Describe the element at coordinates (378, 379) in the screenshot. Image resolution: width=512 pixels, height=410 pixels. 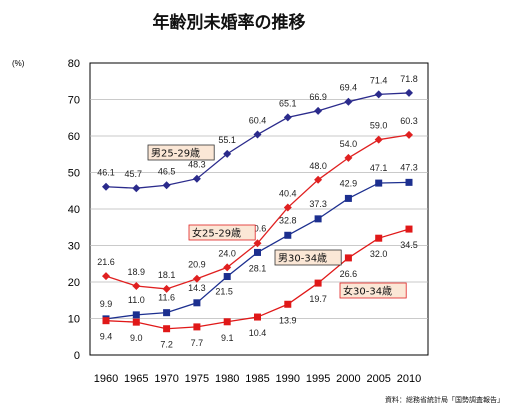
I see `x-tick-label: 2005` at that location.